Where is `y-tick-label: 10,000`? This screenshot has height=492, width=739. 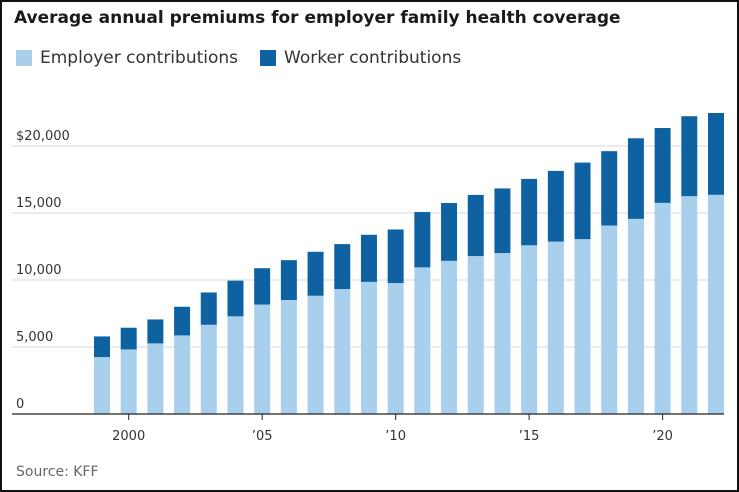
y-tick-label: 10,000 is located at coordinates (39, 270).